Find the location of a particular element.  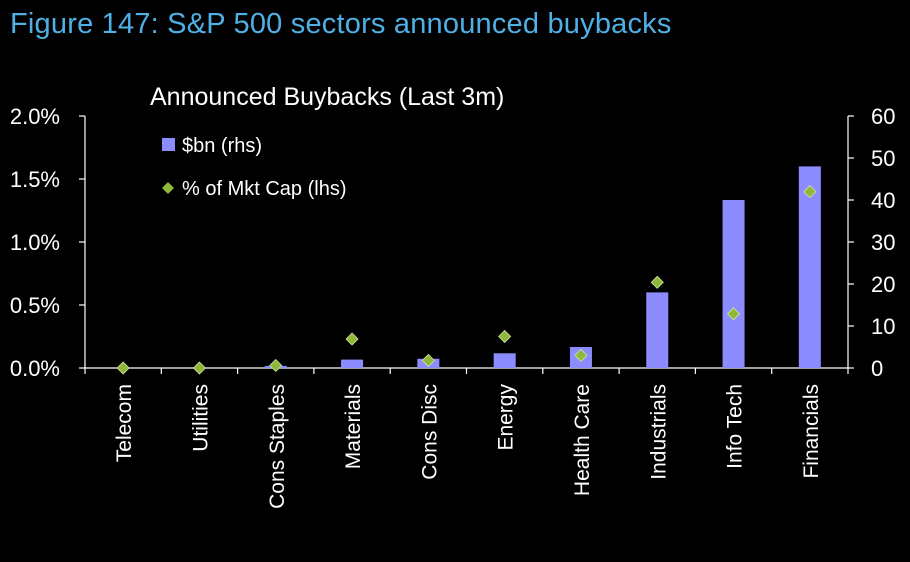

x-axis-tick-label: Materials is located at coordinates (353, 426).